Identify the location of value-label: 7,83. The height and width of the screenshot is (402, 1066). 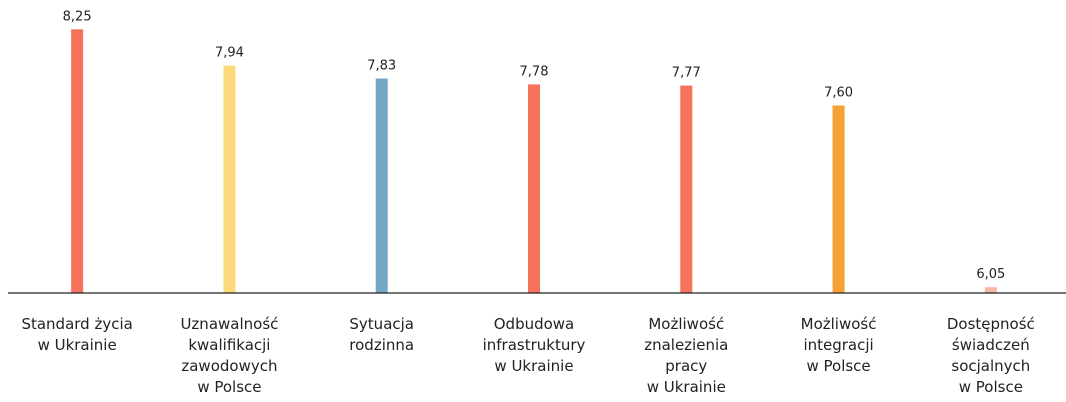
(381, 66).